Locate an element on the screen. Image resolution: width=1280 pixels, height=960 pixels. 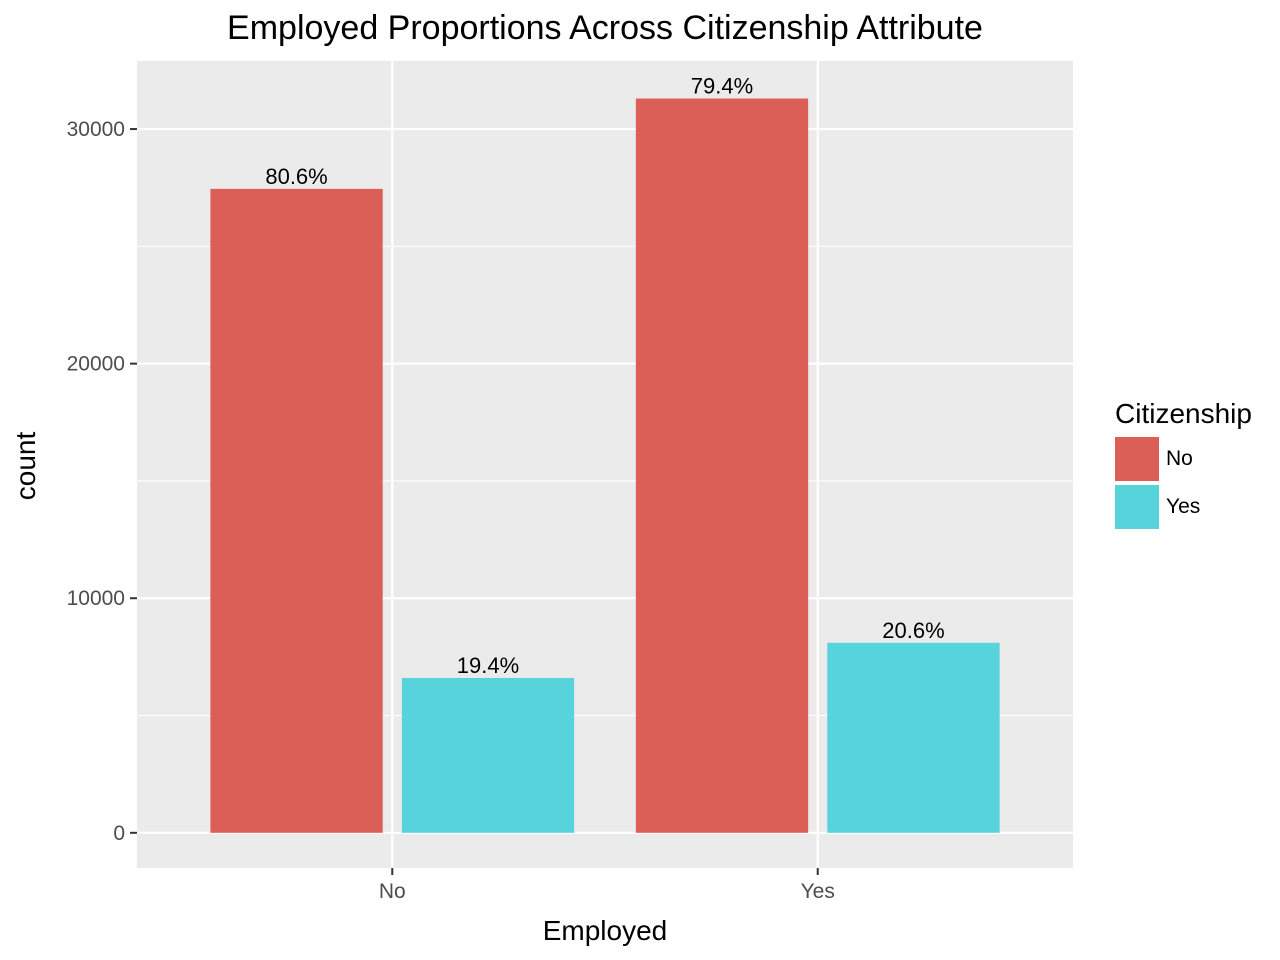
data-label: 19.4% is located at coordinates (488, 665).